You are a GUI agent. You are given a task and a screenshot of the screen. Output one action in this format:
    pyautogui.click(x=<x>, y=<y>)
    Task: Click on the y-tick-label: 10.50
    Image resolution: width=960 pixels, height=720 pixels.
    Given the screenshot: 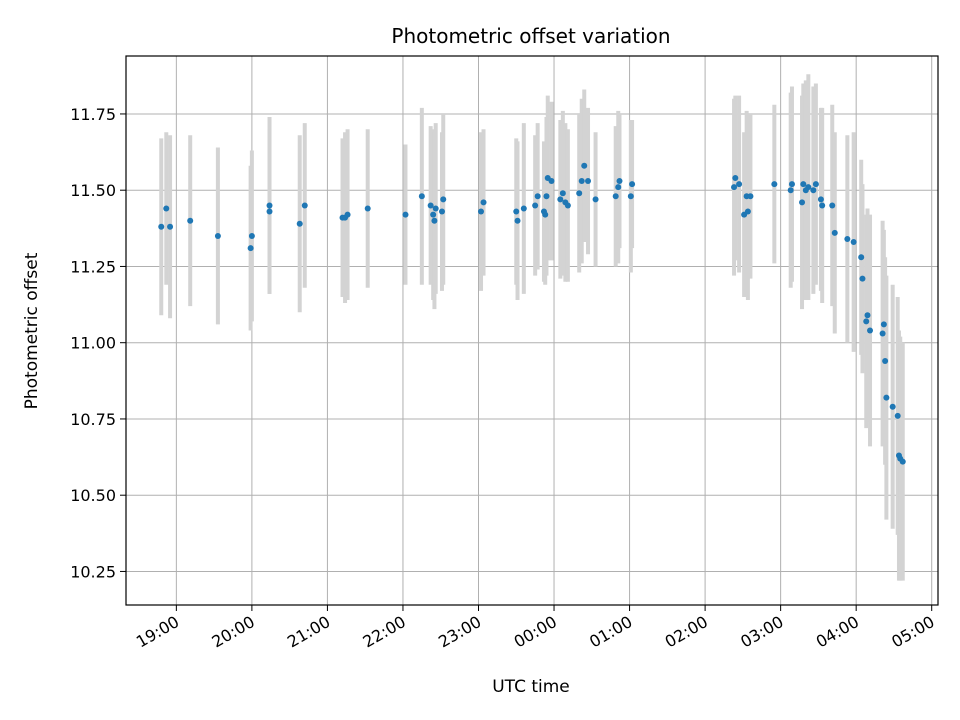 What is the action you would take?
    pyautogui.click(x=93, y=495)
    